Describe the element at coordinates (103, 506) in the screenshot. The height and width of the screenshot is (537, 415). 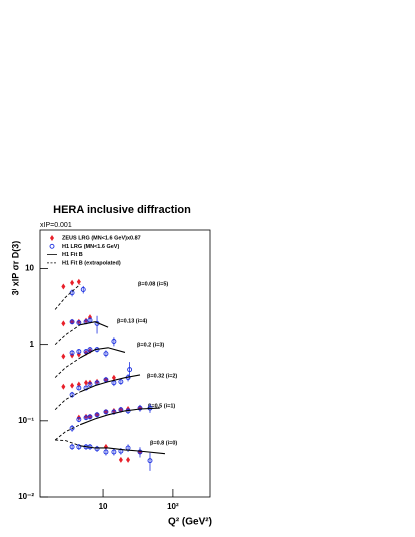
I see `x-tick-label: 10` at that location.